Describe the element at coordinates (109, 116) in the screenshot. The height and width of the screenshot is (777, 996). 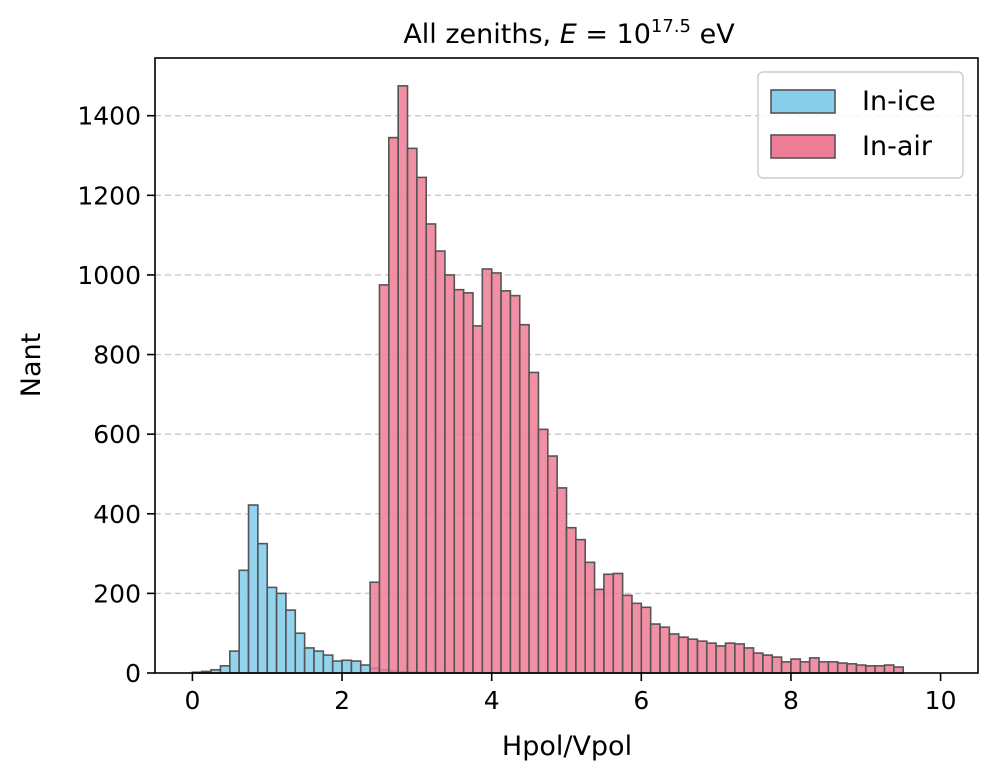
I see `y-tick-label: 1400` at that location.